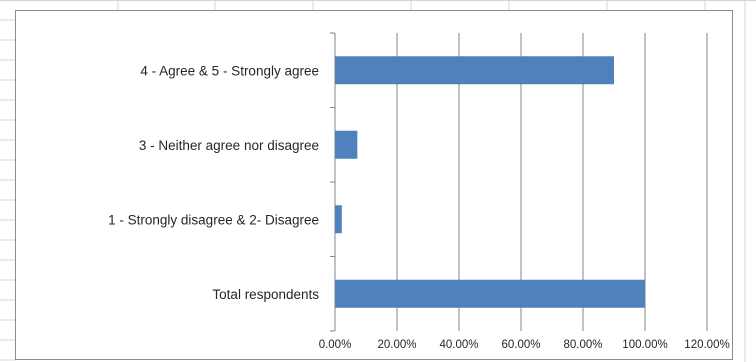 This screenshot has width=756, height=362. Describe the element at coordinates (335, 345) in the screenshot. I see `x-tick-label: 0.00%` at that location.